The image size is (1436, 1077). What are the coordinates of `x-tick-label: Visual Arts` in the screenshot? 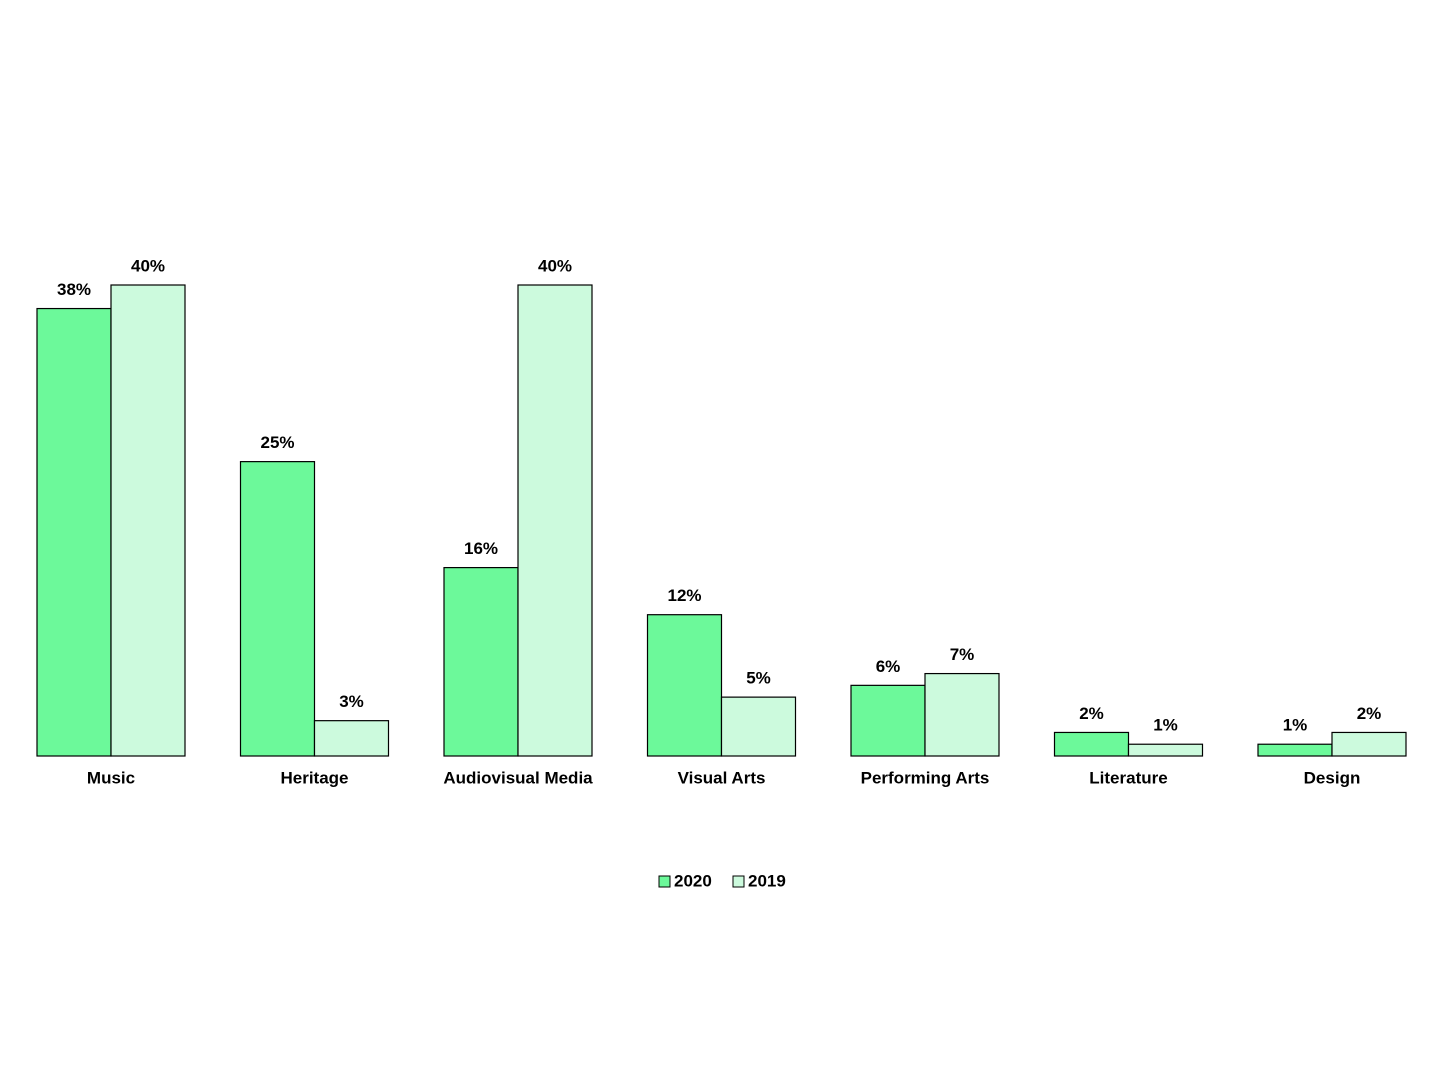 It's located at (722, 777).